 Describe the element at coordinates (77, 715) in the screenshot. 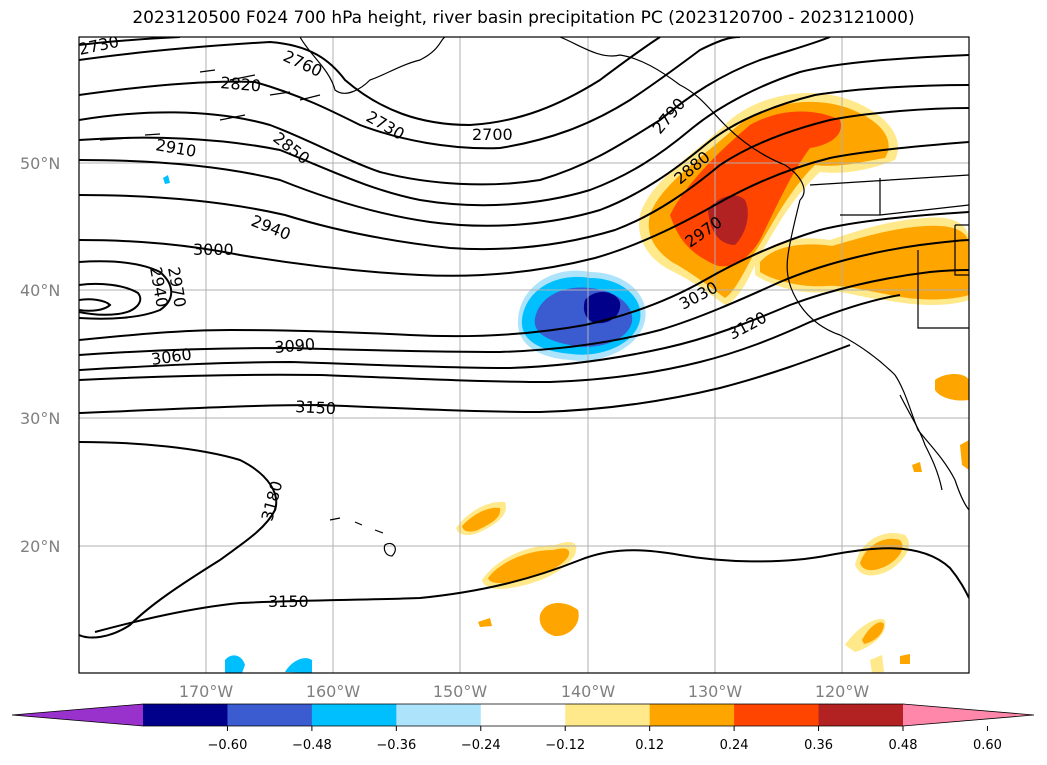

I see `colorbar-extend-low` at that location.